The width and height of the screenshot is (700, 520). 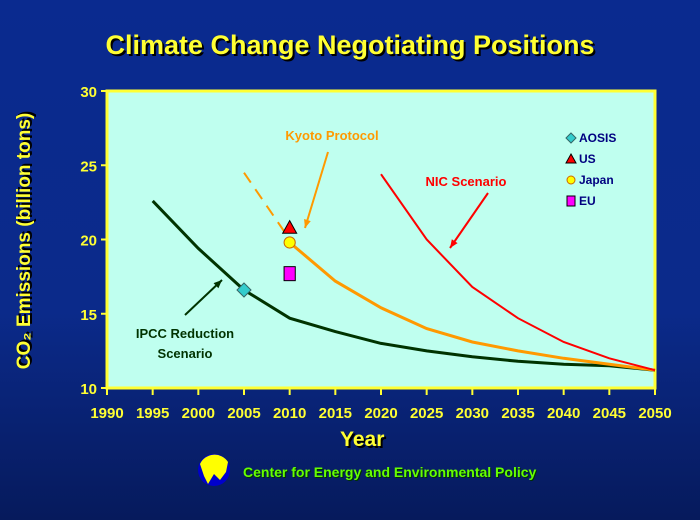 What do you see at coordinates (243, 413) in the screenshot?
I see `x-tick-label: 2005` at bounding box center [243, 413].